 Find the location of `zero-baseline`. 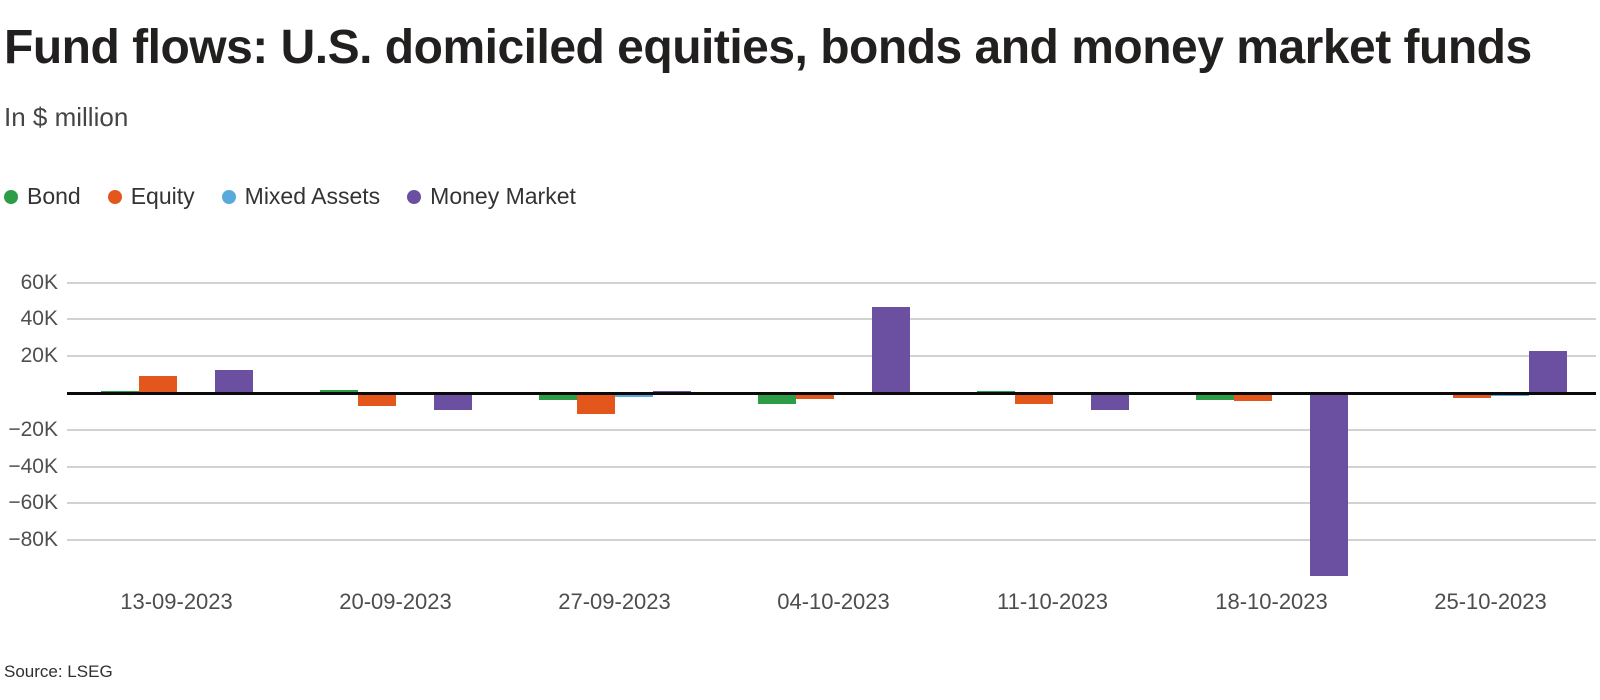

zero-baseline is located at coordinates (831, 393).